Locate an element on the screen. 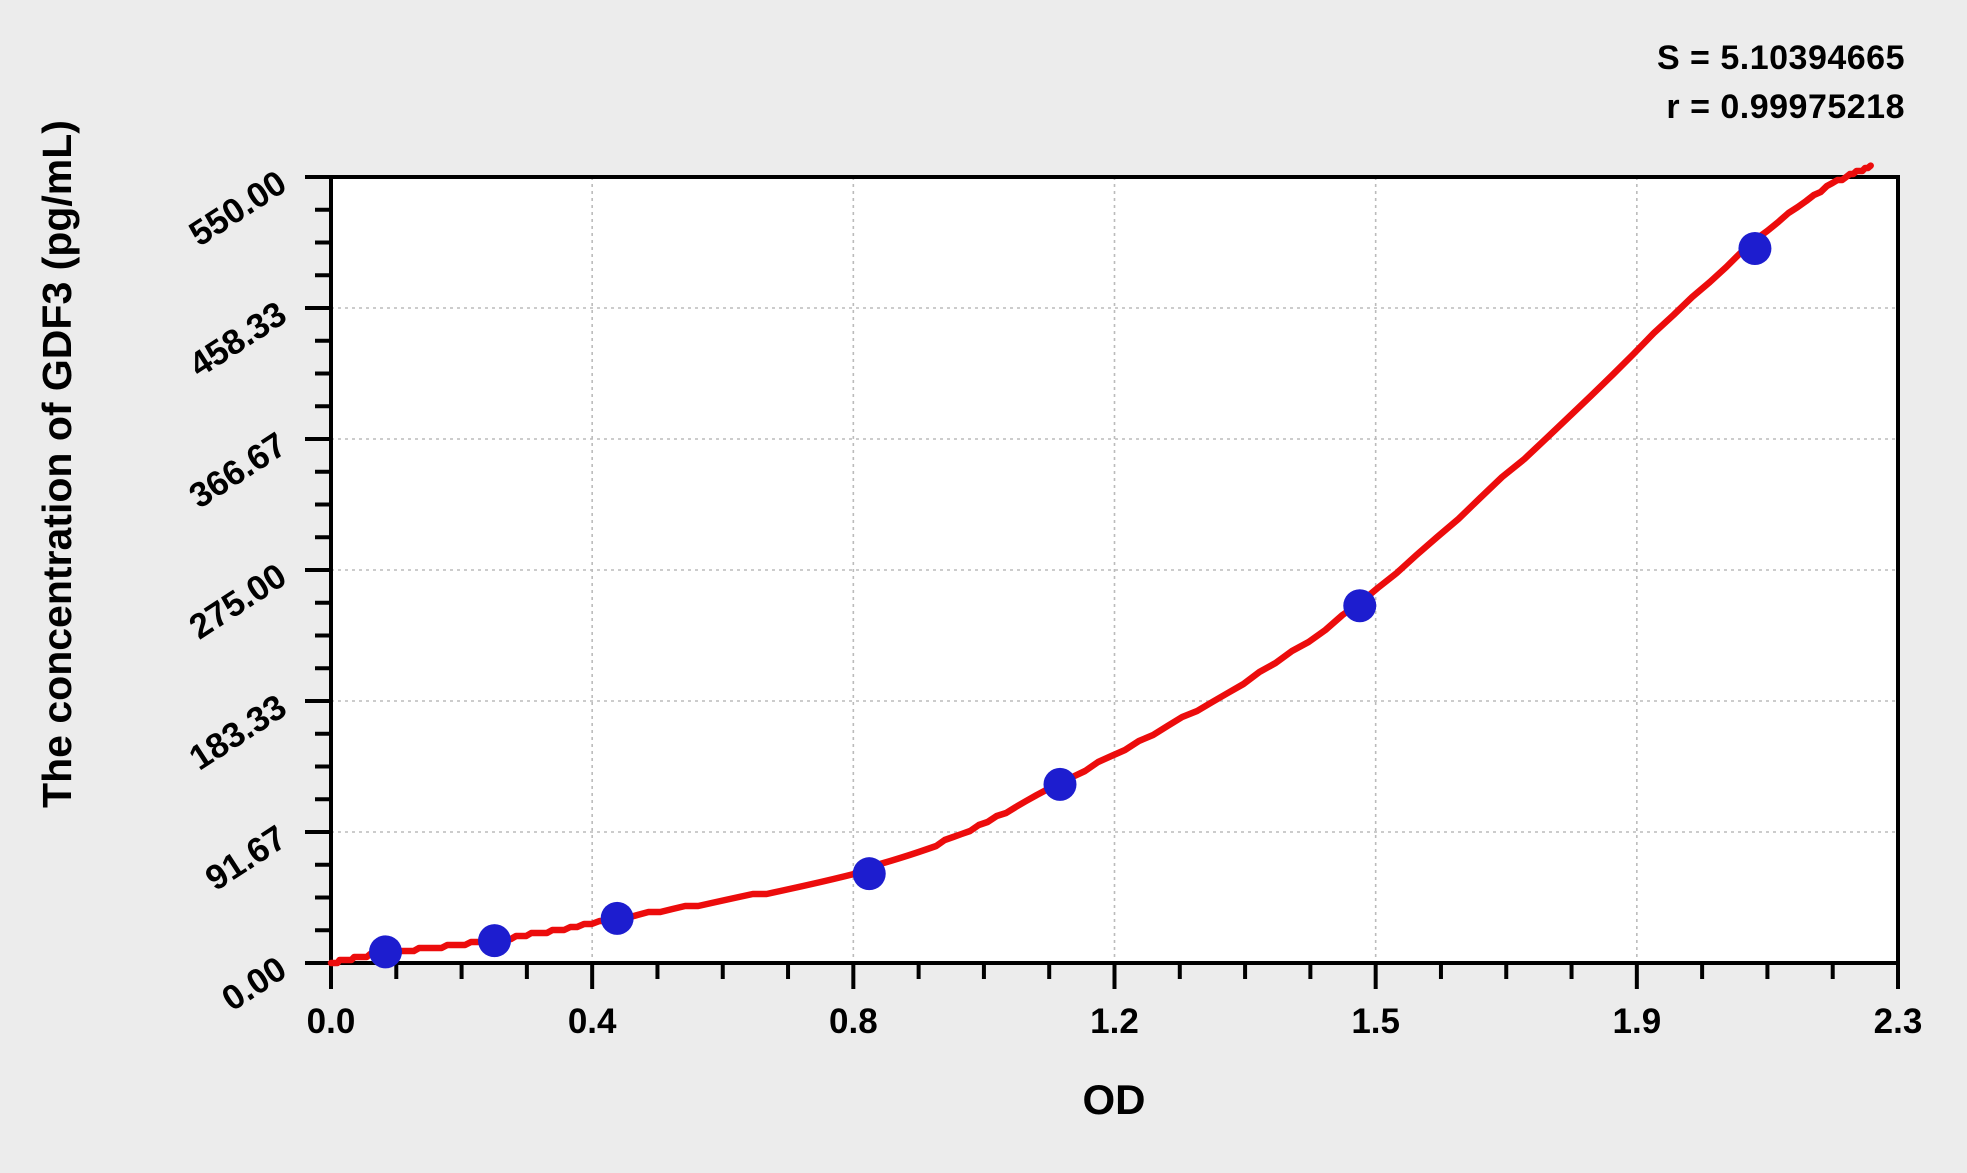 This screenshot has width=1967, height=1173. fit-statistics: S = 5.10394665 r = 0.99975218 is located at coordinates (1781, 83).